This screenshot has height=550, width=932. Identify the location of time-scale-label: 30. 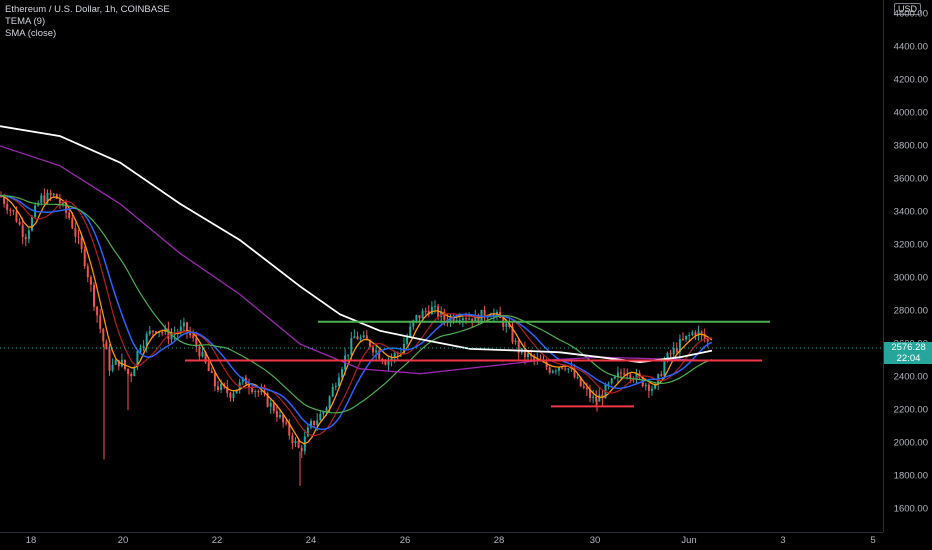
(595, 540).